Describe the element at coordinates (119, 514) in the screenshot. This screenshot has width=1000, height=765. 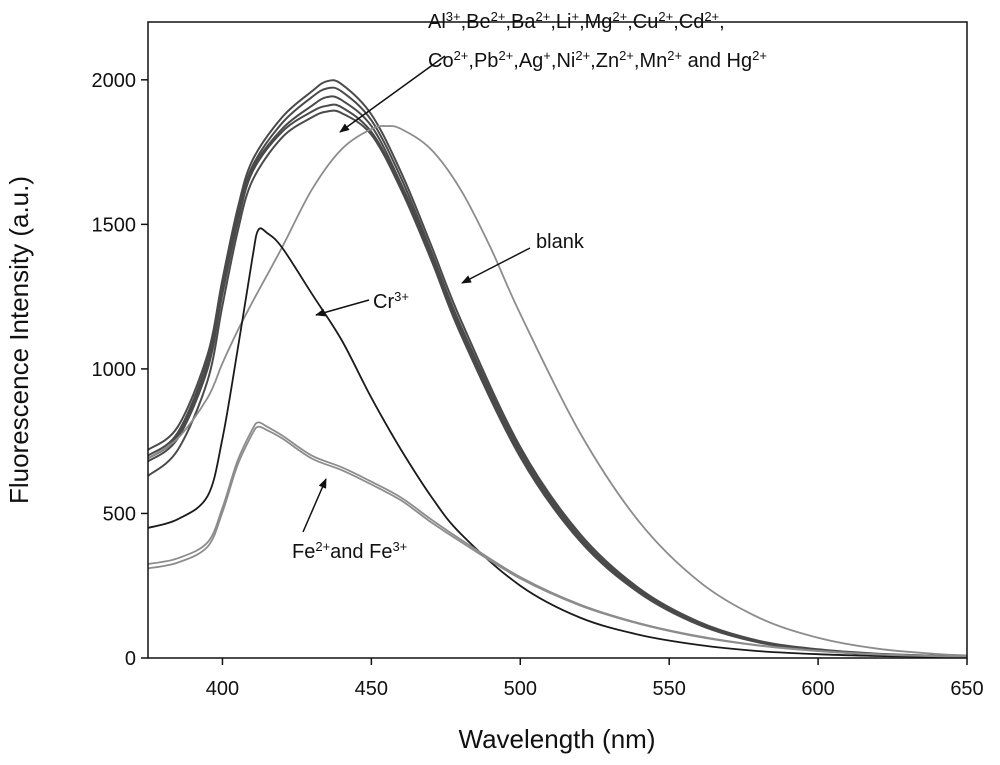
I see `y-tick-label: 500` at that location.